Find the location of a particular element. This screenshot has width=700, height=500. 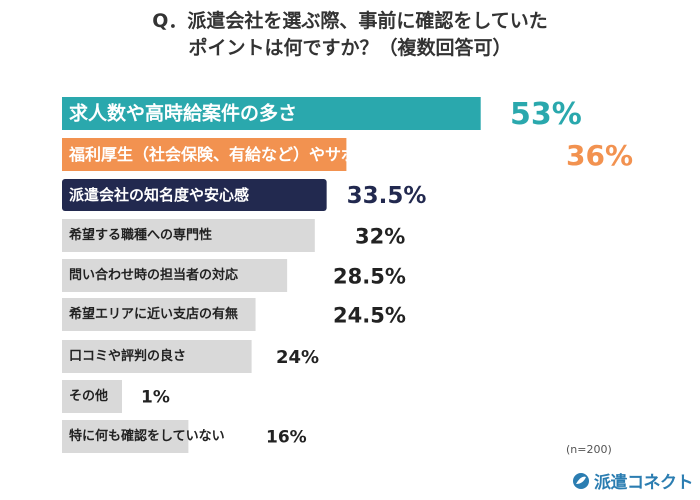

bar-label-3: 派遣会社の知名度や安心感 is located at coordinates (159, 195).